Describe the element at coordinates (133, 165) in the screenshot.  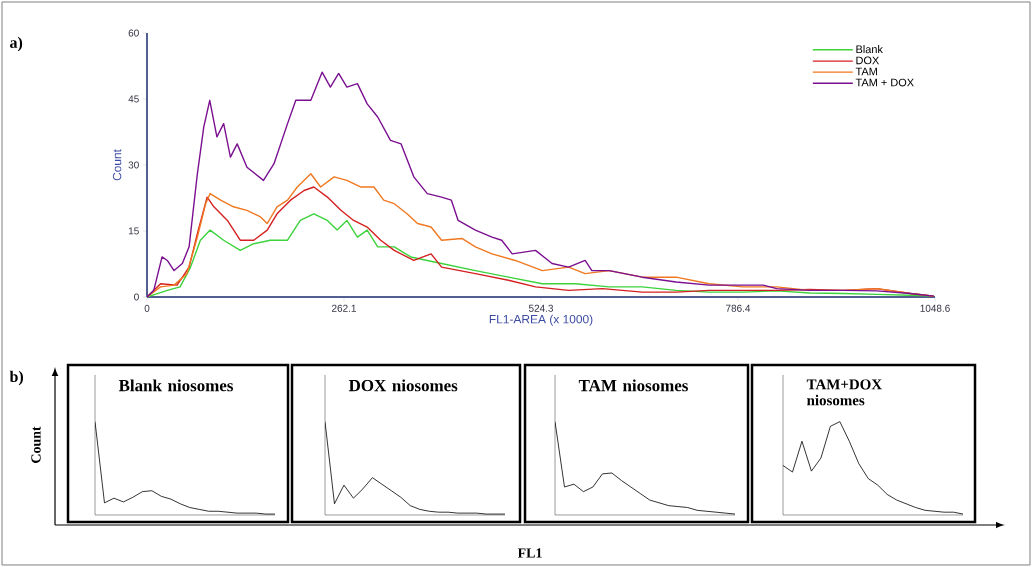
I see `y-tick-label: 30` at that location.